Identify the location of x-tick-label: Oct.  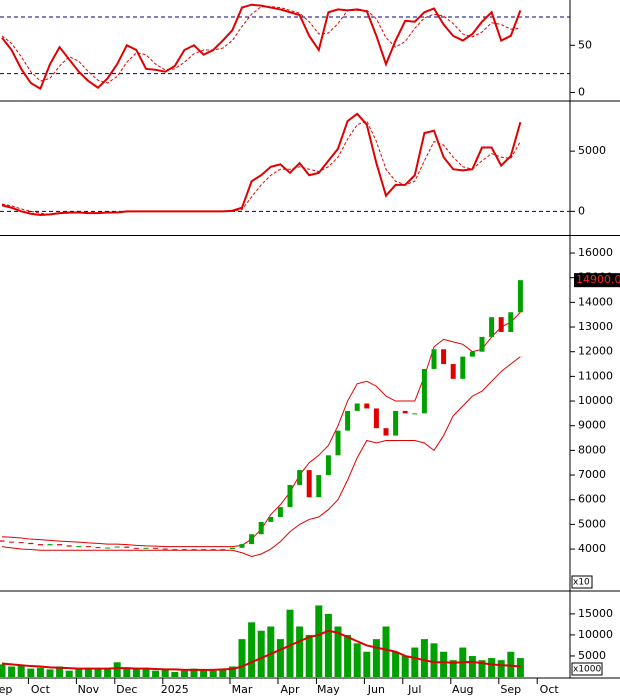
(550, 689).